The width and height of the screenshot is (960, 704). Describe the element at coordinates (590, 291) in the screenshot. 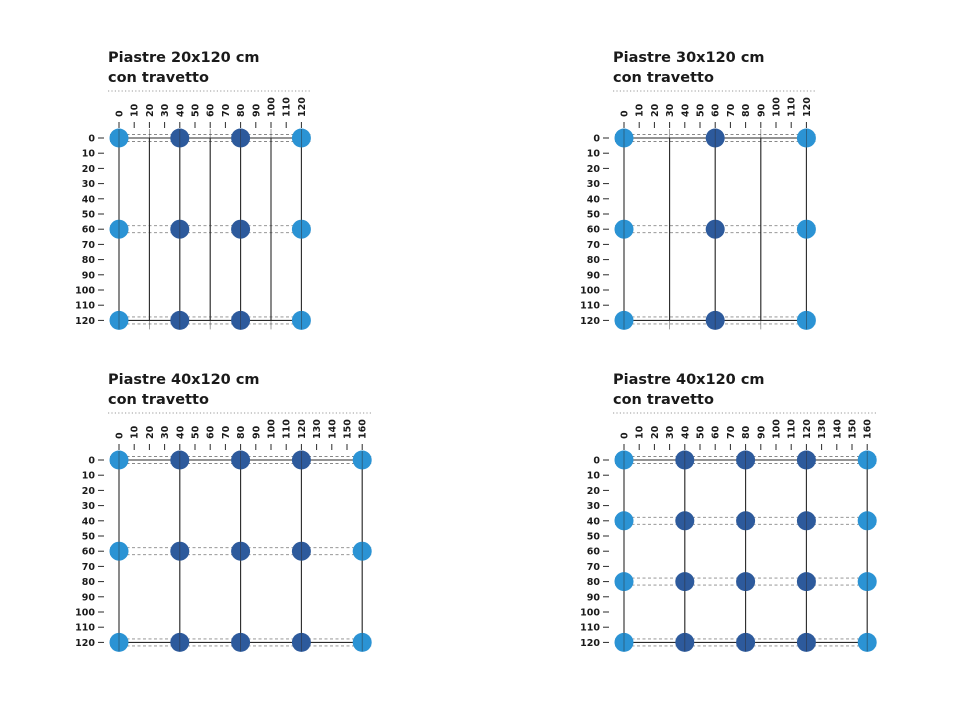

I see `y-tick-label: 100` at that location.